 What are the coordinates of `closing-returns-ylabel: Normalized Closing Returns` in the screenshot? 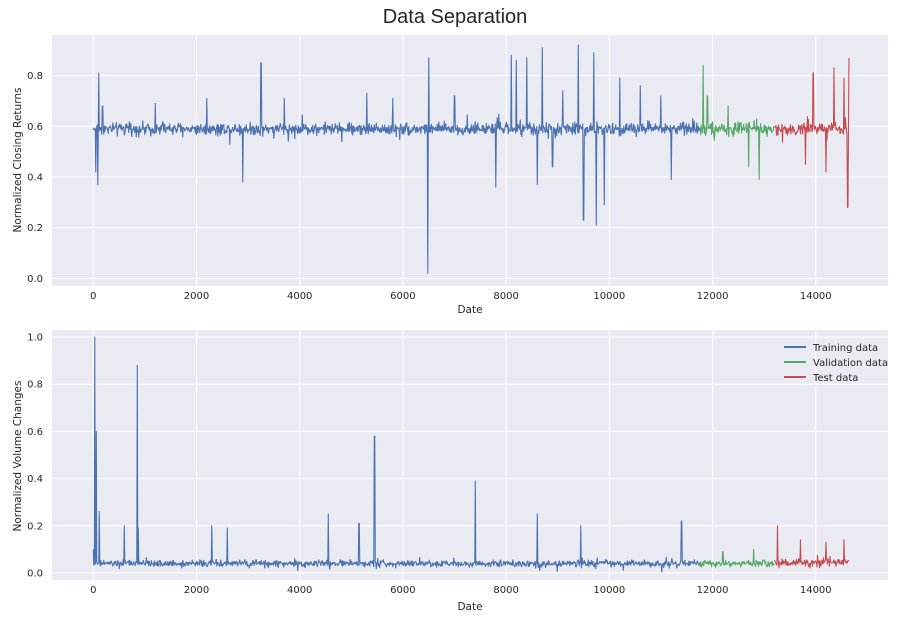 It's located at (18, 160).